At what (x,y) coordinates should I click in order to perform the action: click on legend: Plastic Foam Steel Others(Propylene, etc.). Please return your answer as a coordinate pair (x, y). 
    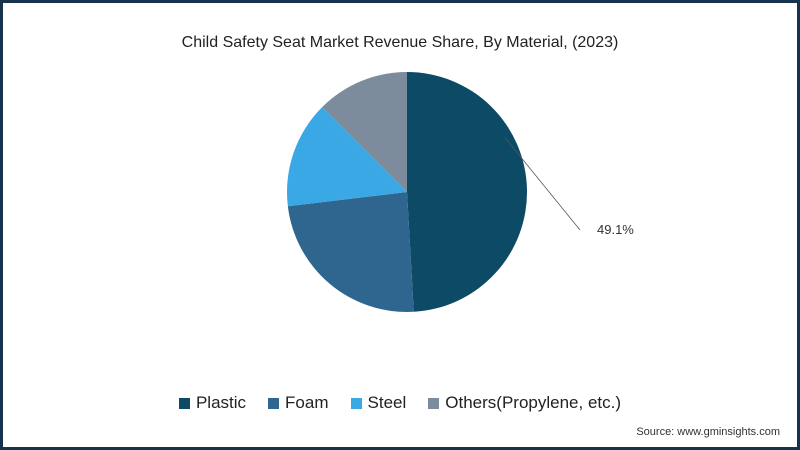
    Looking at the image, I should click on (400, 403).